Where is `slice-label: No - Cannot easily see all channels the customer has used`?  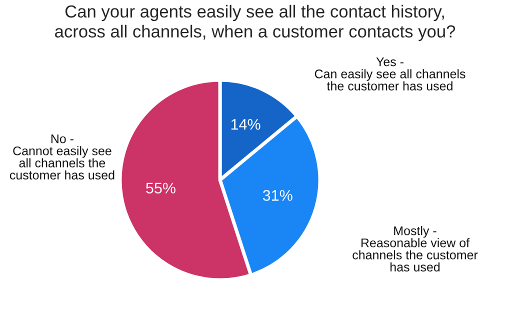 slice-label: No - Cannot easily see all channels the customer has used is located at coordinates (62, 157).